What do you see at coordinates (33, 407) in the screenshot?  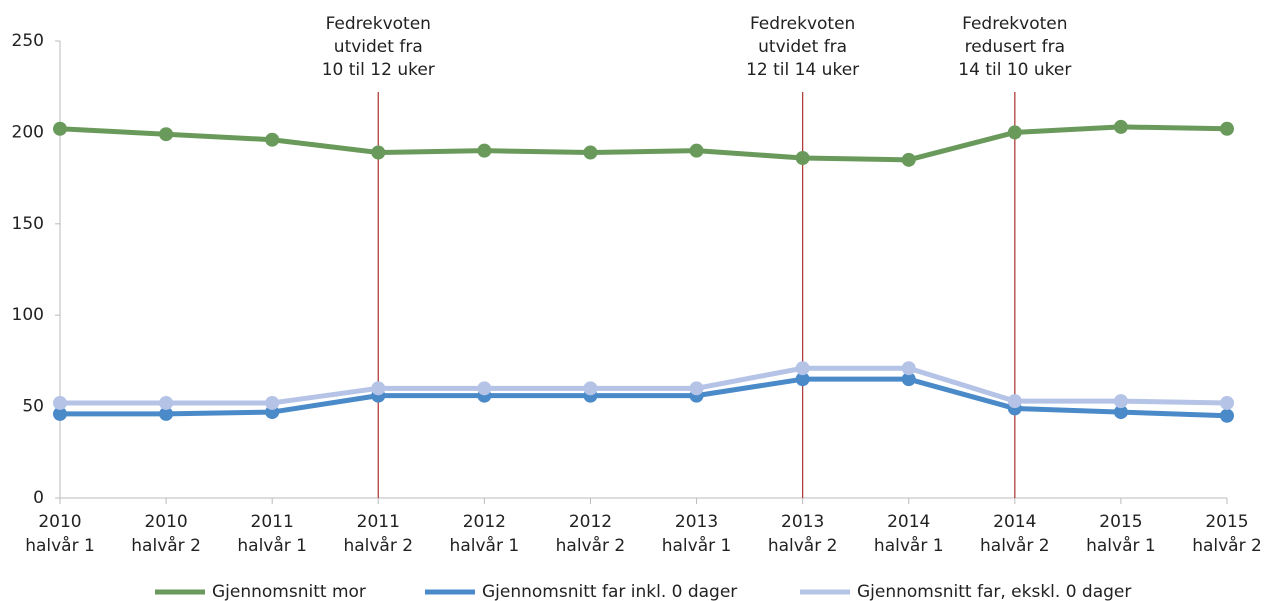 I see `y-tick-label: 50` at bounding box center [33, 407].